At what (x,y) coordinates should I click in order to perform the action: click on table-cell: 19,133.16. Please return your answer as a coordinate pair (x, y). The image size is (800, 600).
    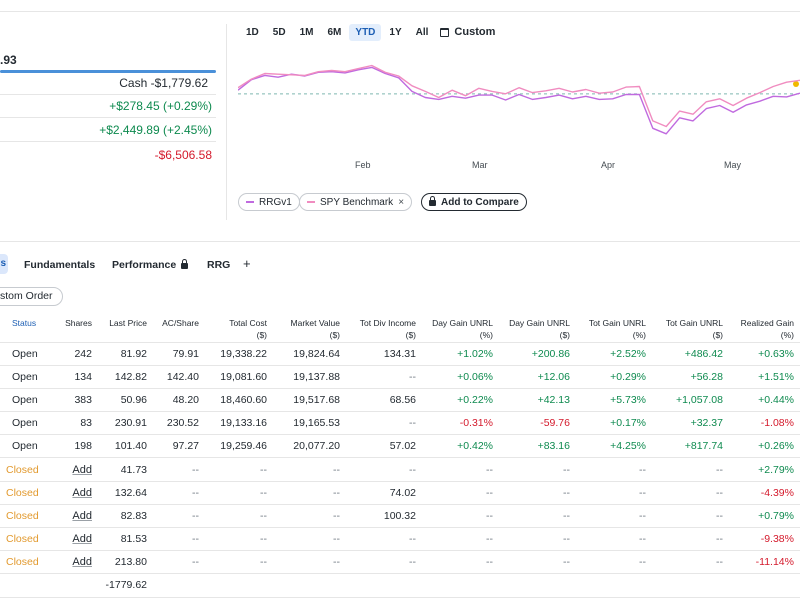
    Looking at the image, I should click on (239, 423).